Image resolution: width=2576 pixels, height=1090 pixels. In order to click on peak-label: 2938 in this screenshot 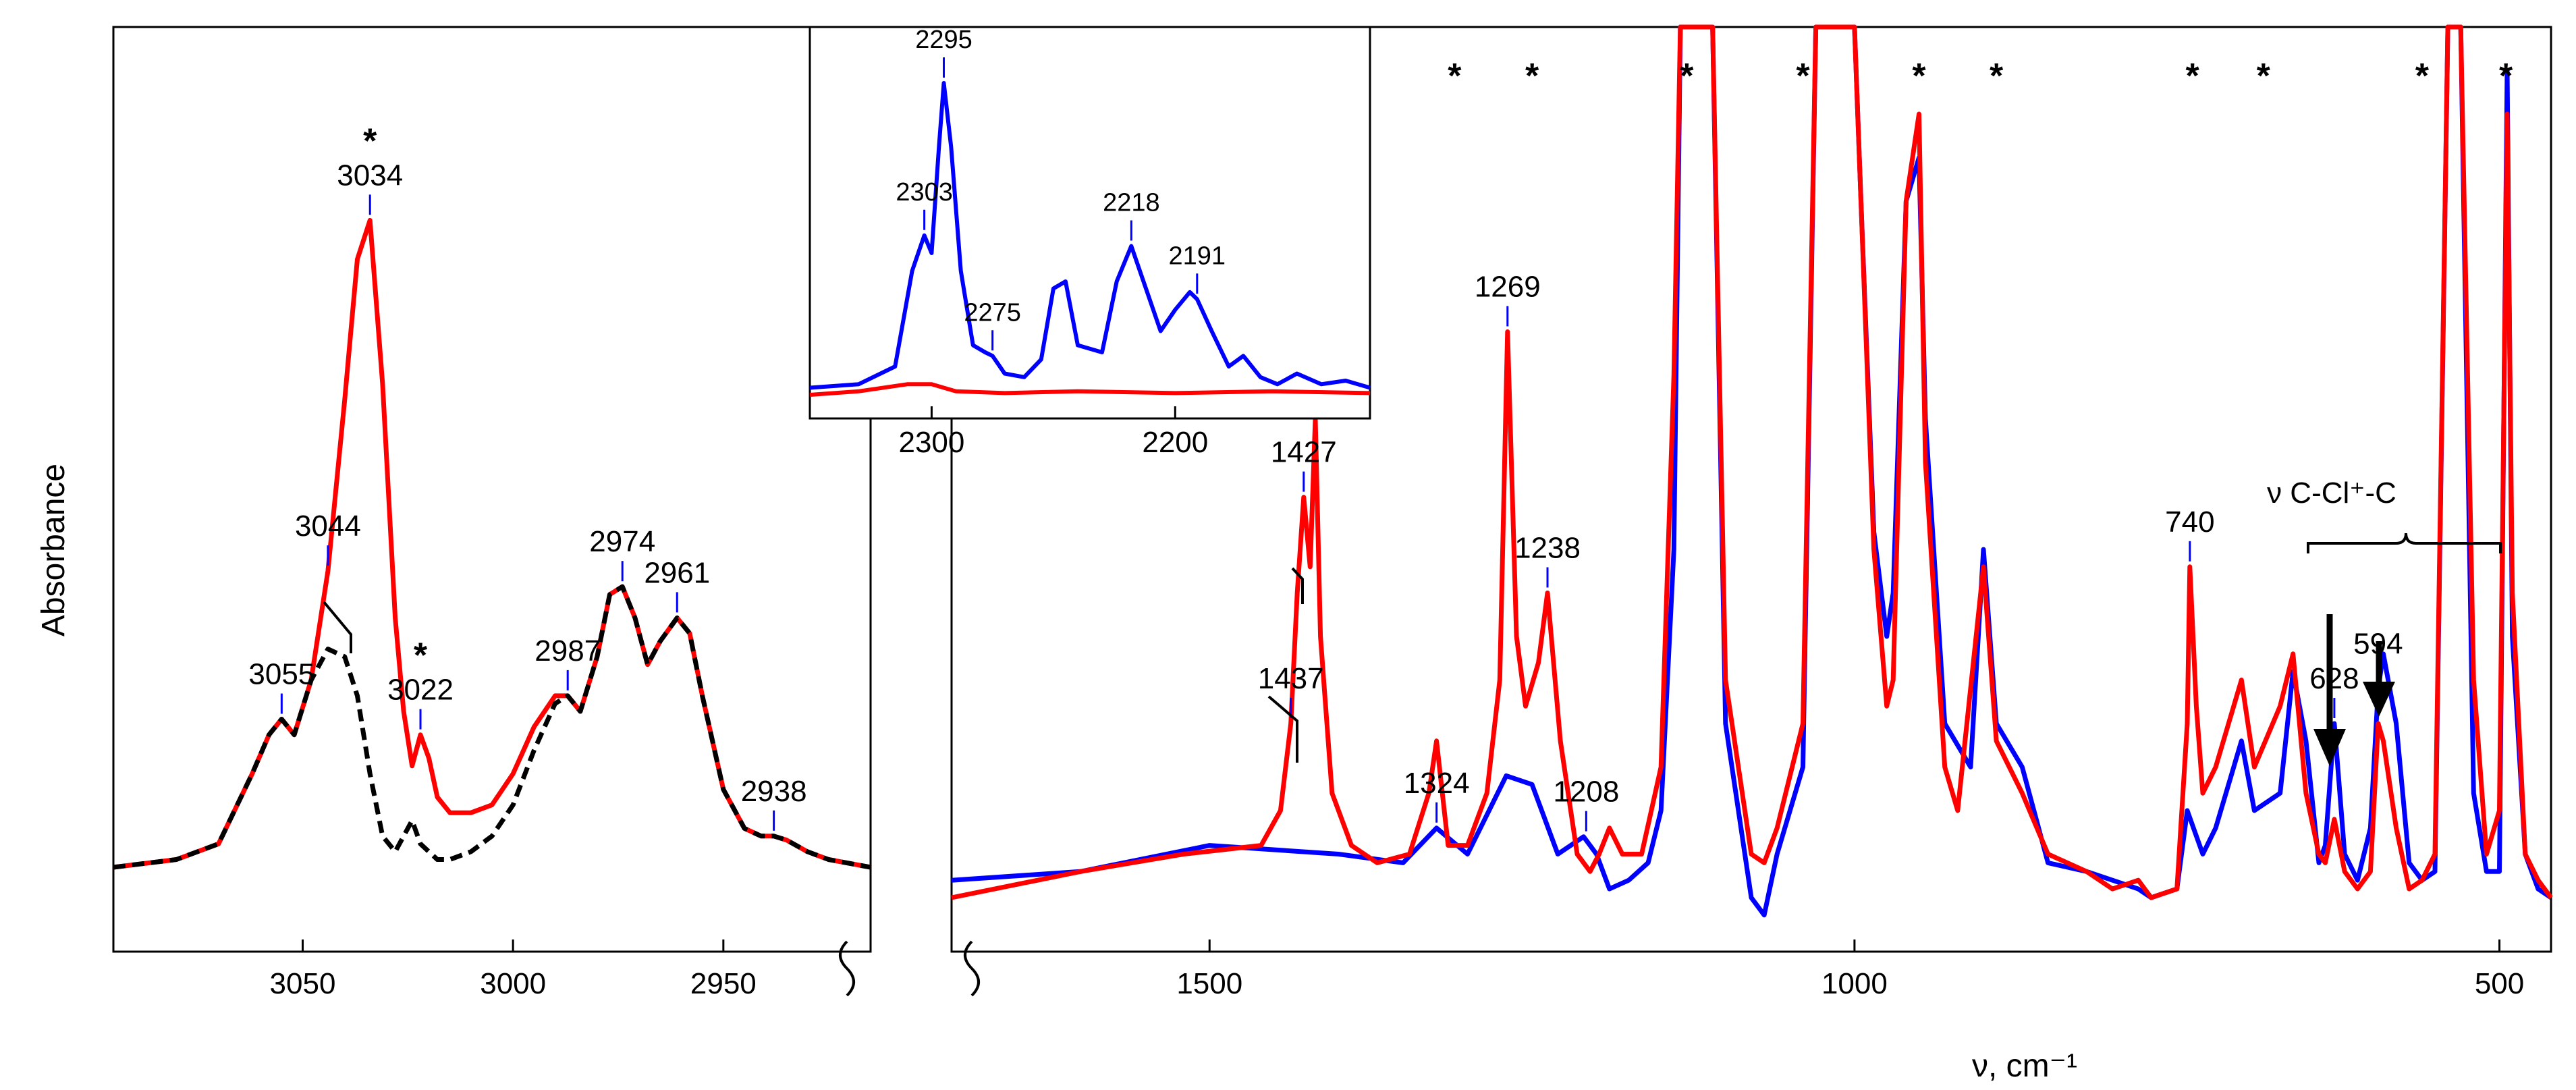, I will do `click(774, 792)`.